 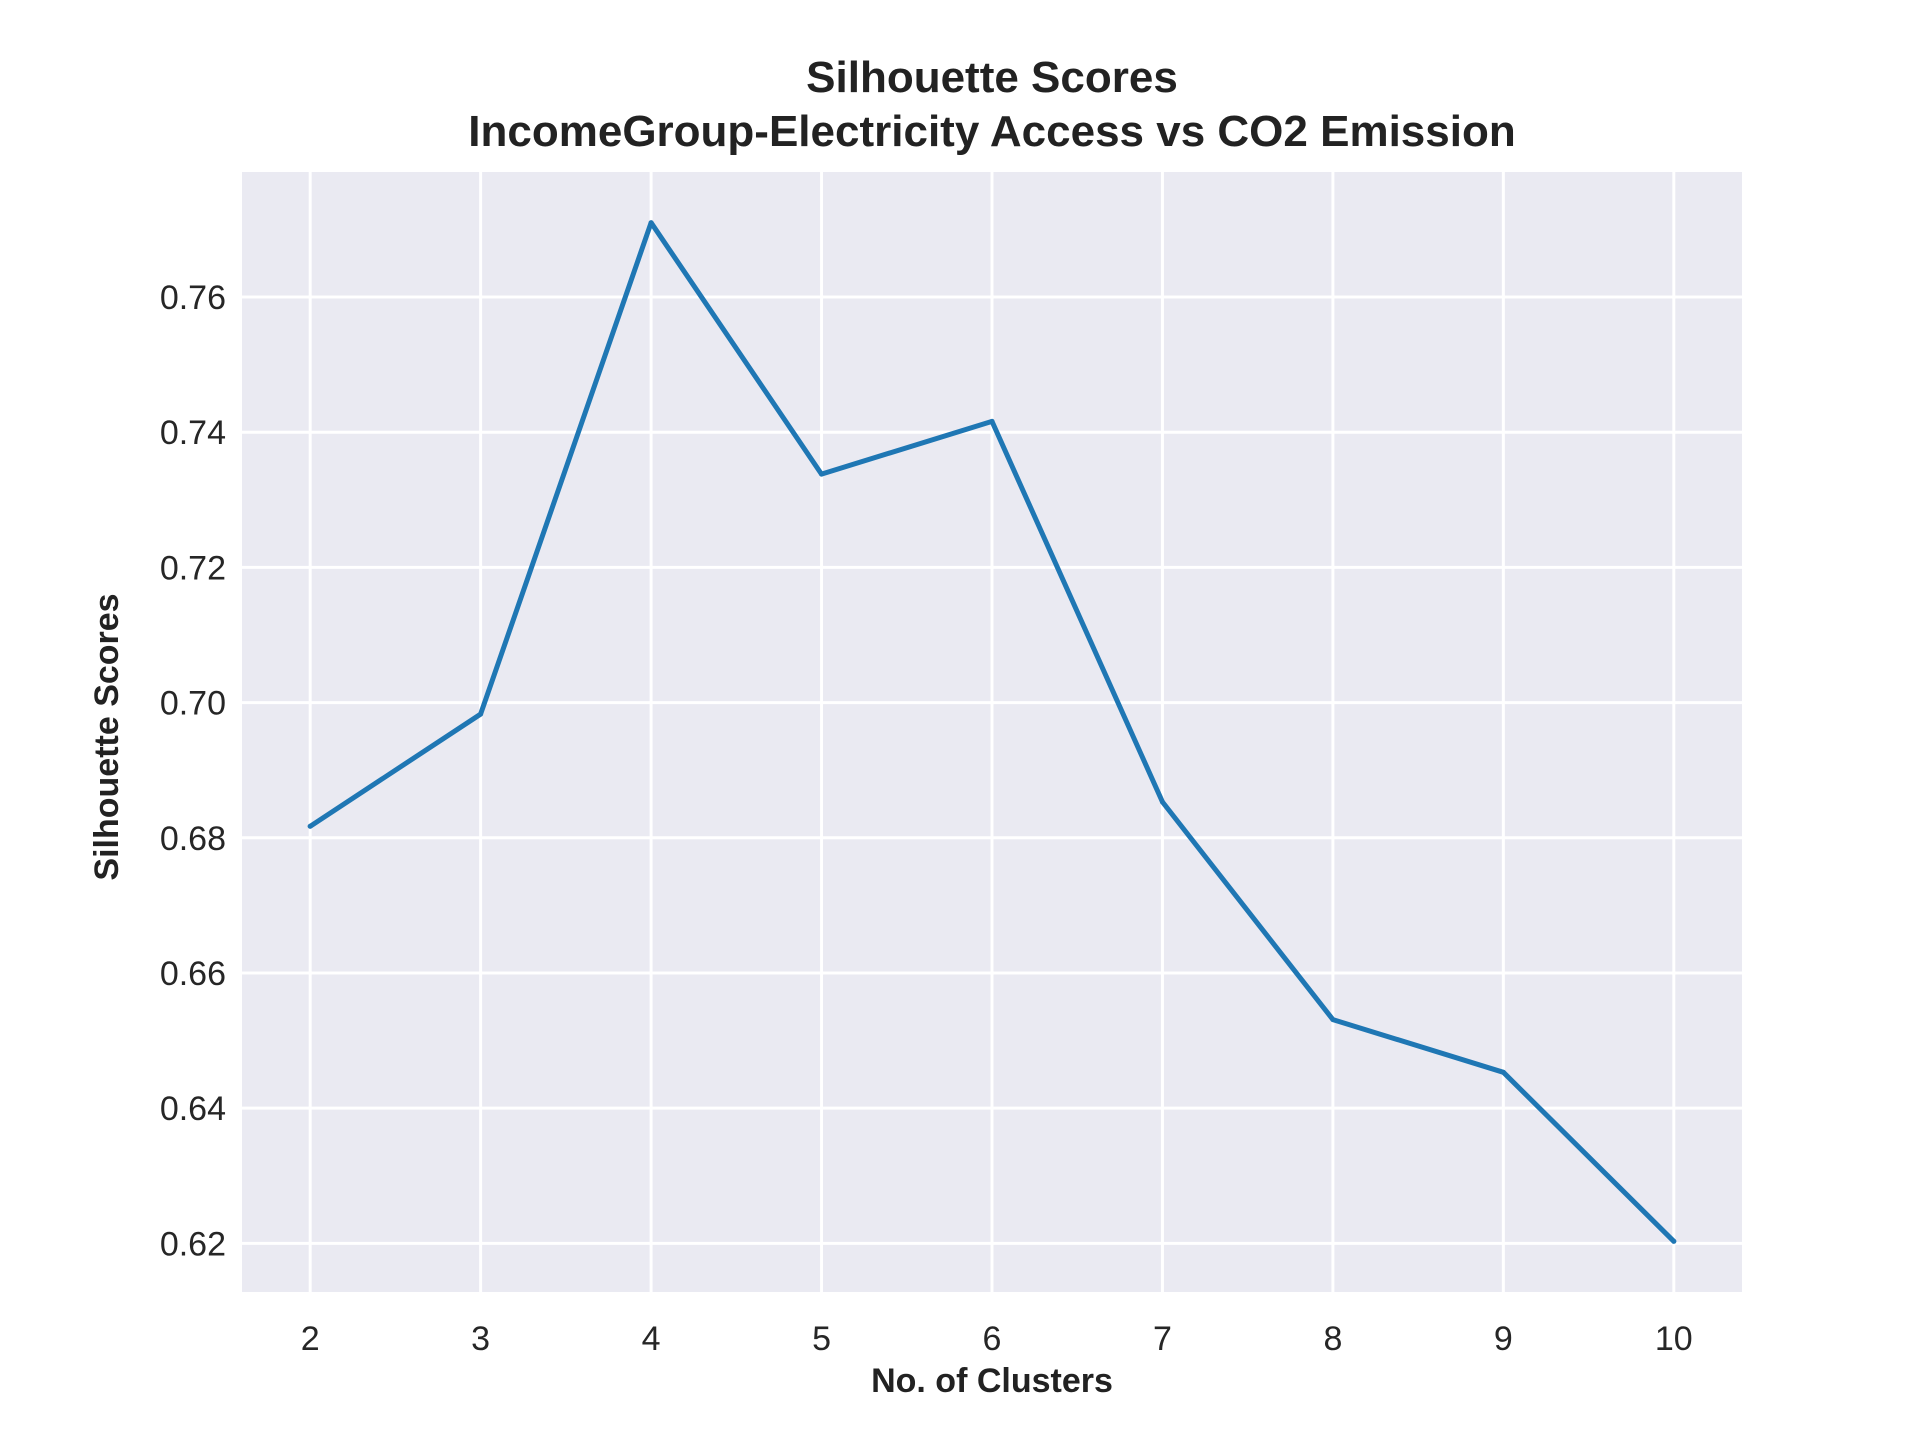 I want to click on x-tick-label: 6, so click(x=992, y=1339).